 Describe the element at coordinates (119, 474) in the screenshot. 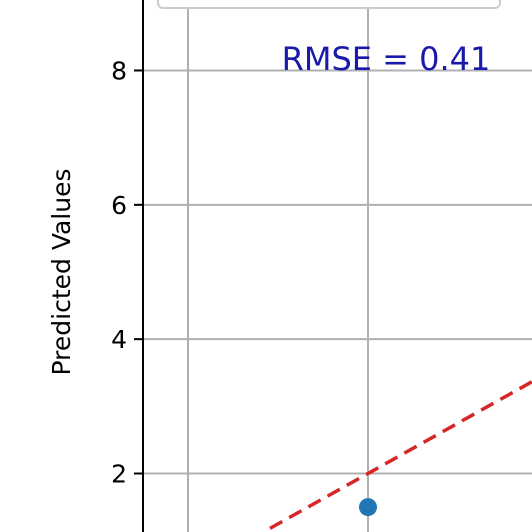

I see `y-tick-label: 2` at that location.